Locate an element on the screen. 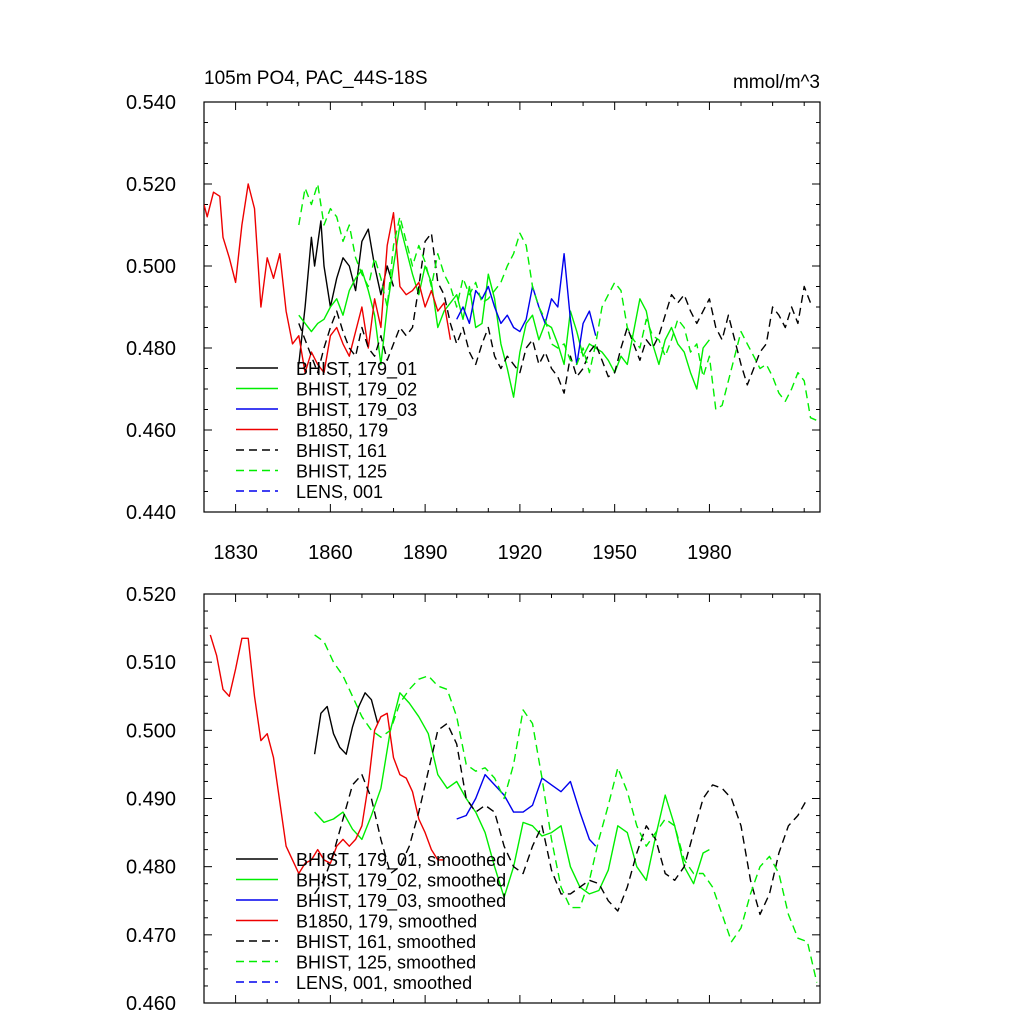 Image resolution: width=1024 pixels, height=1024 pixels. legend-label: BHIST, 179_03, smoothed is located at coordinates (401, 901).